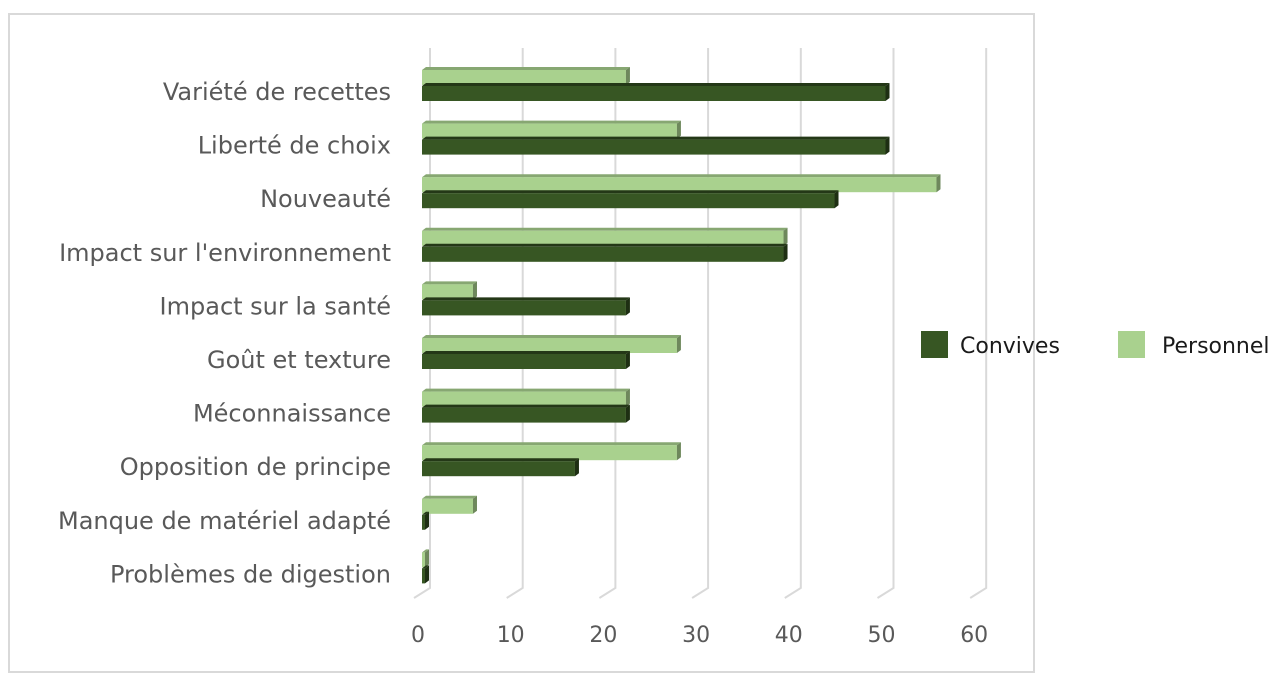 The height and width of the screenshot is (673, 1277). I want to click on legend-label-personnel: Personnel, so click(1216, 346).